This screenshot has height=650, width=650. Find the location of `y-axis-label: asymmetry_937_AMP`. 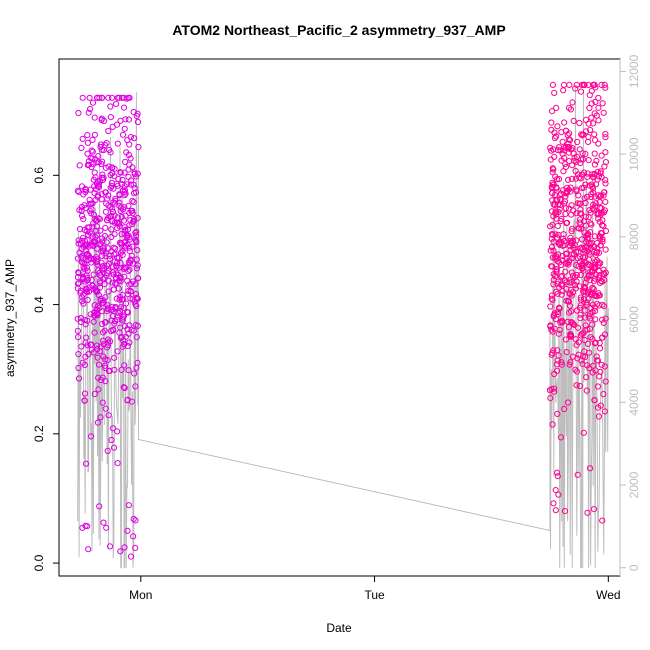

y-axis-label: asymmetry_937_AMP is located at coordinates (10, 318).